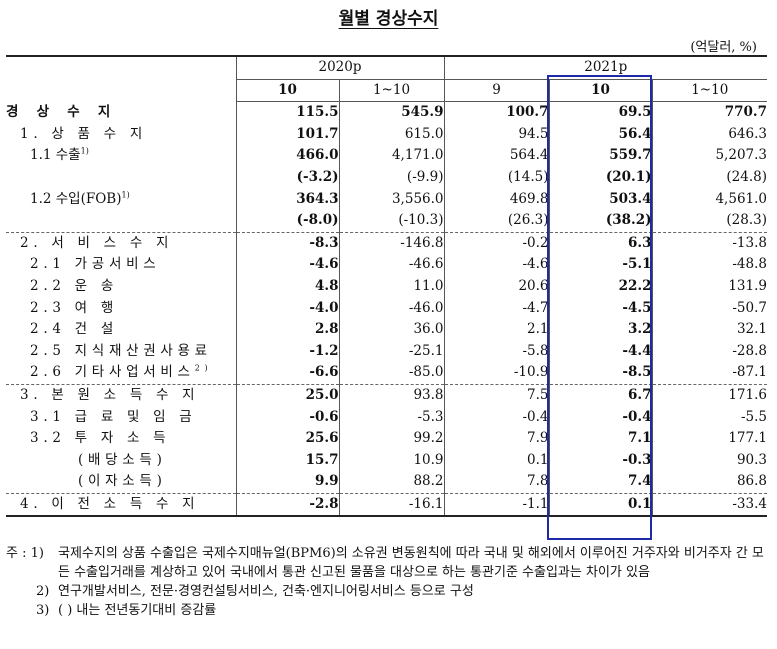  What do you see at coordinates (709, 112) in the screenshot?
I see `value-cell: 770.7` at bounding box center [709, 112].